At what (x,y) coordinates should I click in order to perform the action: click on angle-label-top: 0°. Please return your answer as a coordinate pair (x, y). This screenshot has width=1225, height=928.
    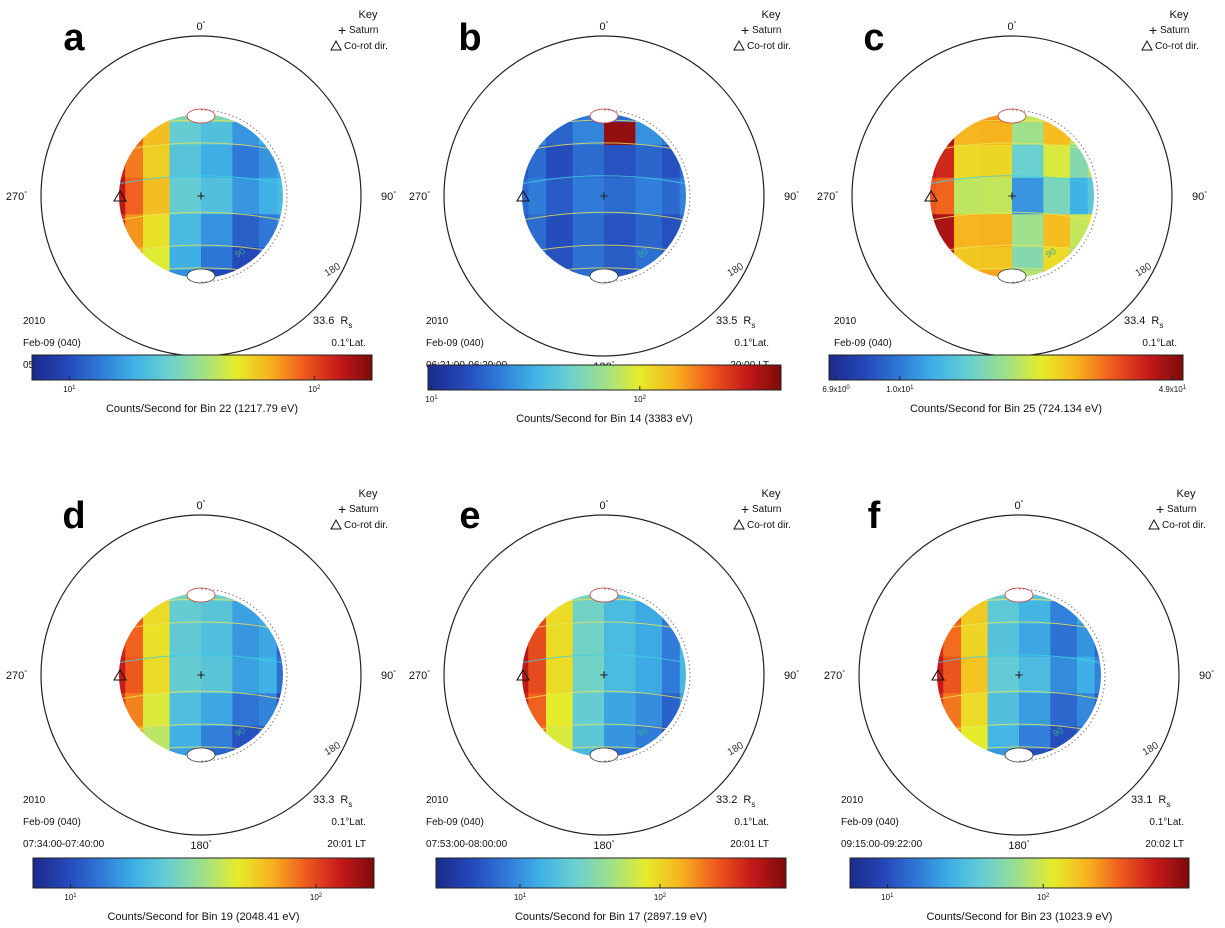
    Looking at the image, I should click on (1012, 26).